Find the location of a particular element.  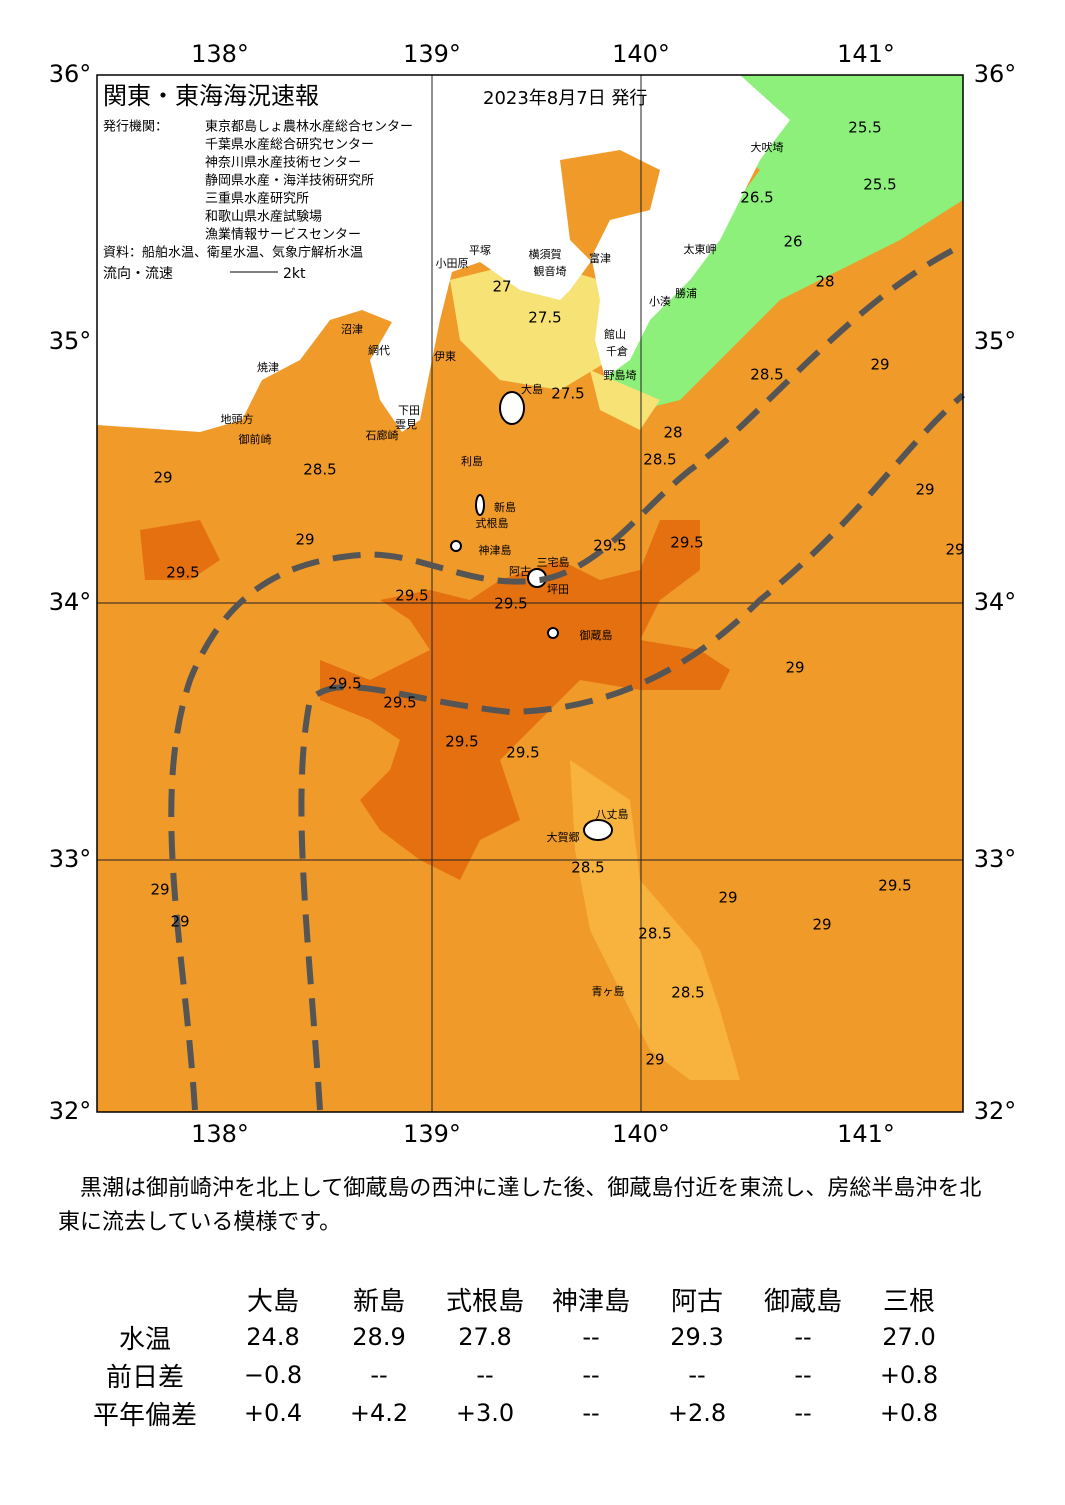

issuer: 神奈川県水産技術センター is located at coordinates (283, 163).